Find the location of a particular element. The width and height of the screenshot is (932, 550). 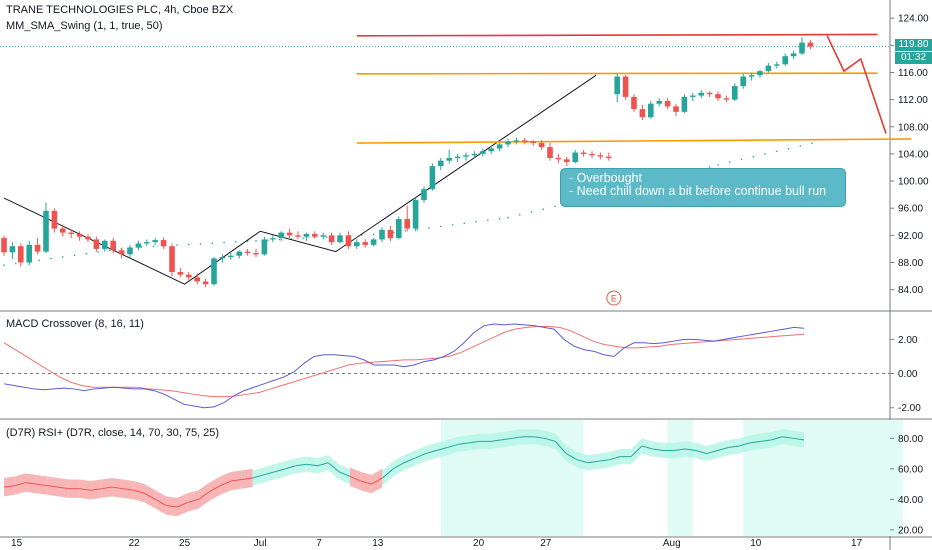

price-axis-label: 104.00 is located at coordinates (913, 154).